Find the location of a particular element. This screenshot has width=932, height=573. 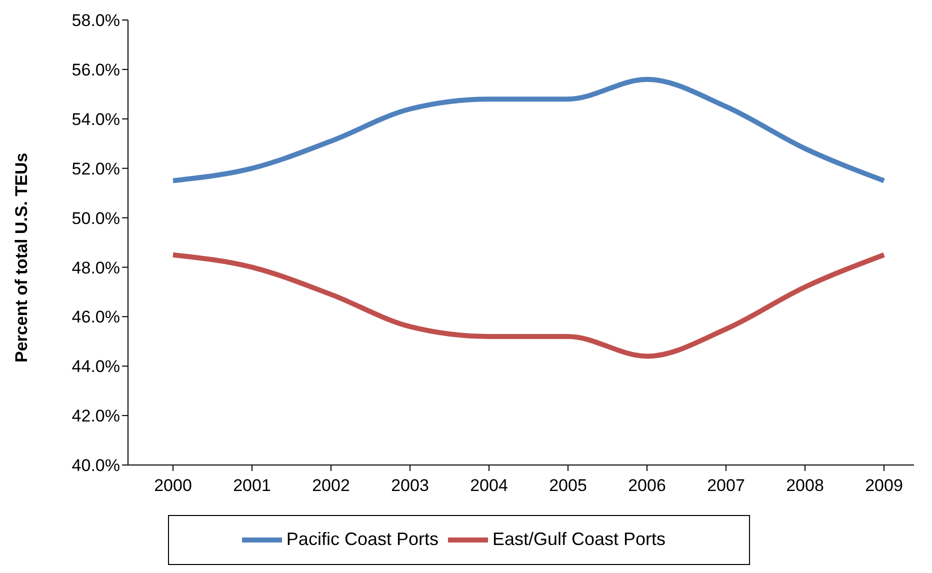

x-tick-label: 2004 is located at coordinates (489, 486).